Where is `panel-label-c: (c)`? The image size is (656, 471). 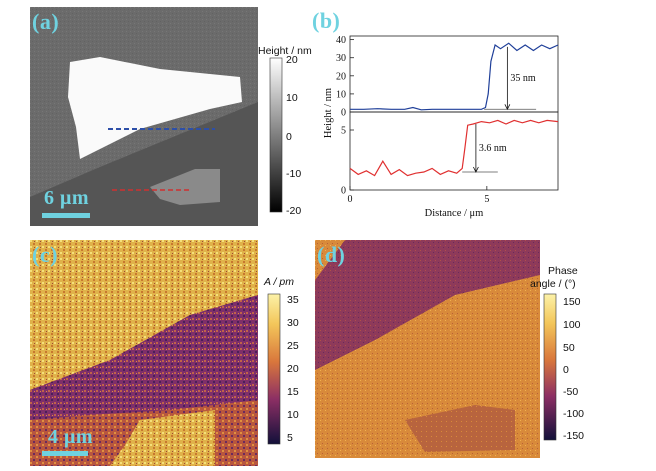 panel-label-c: (c) is located at coordinates (45, 254).